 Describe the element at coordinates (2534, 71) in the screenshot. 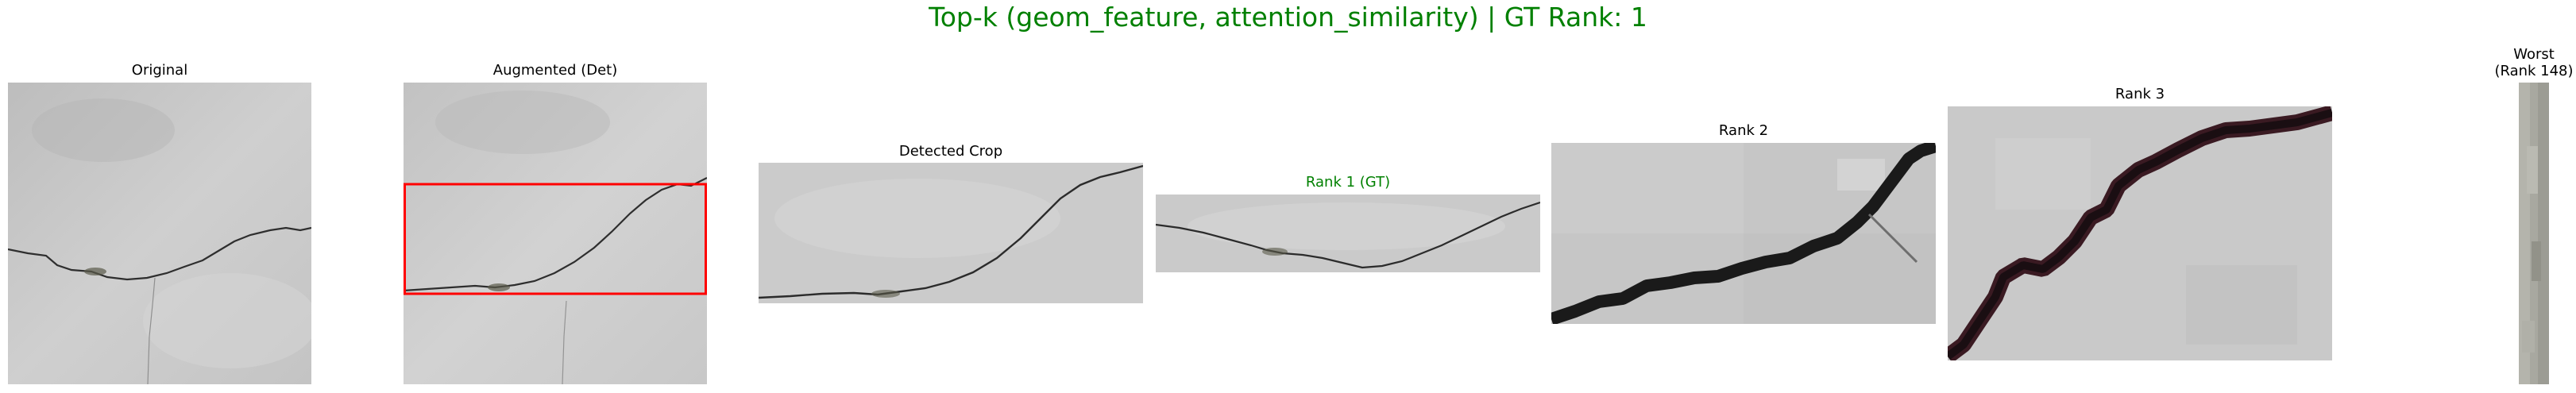

I see `panel-title-worst-line-2: (Rank 148)` at that location.